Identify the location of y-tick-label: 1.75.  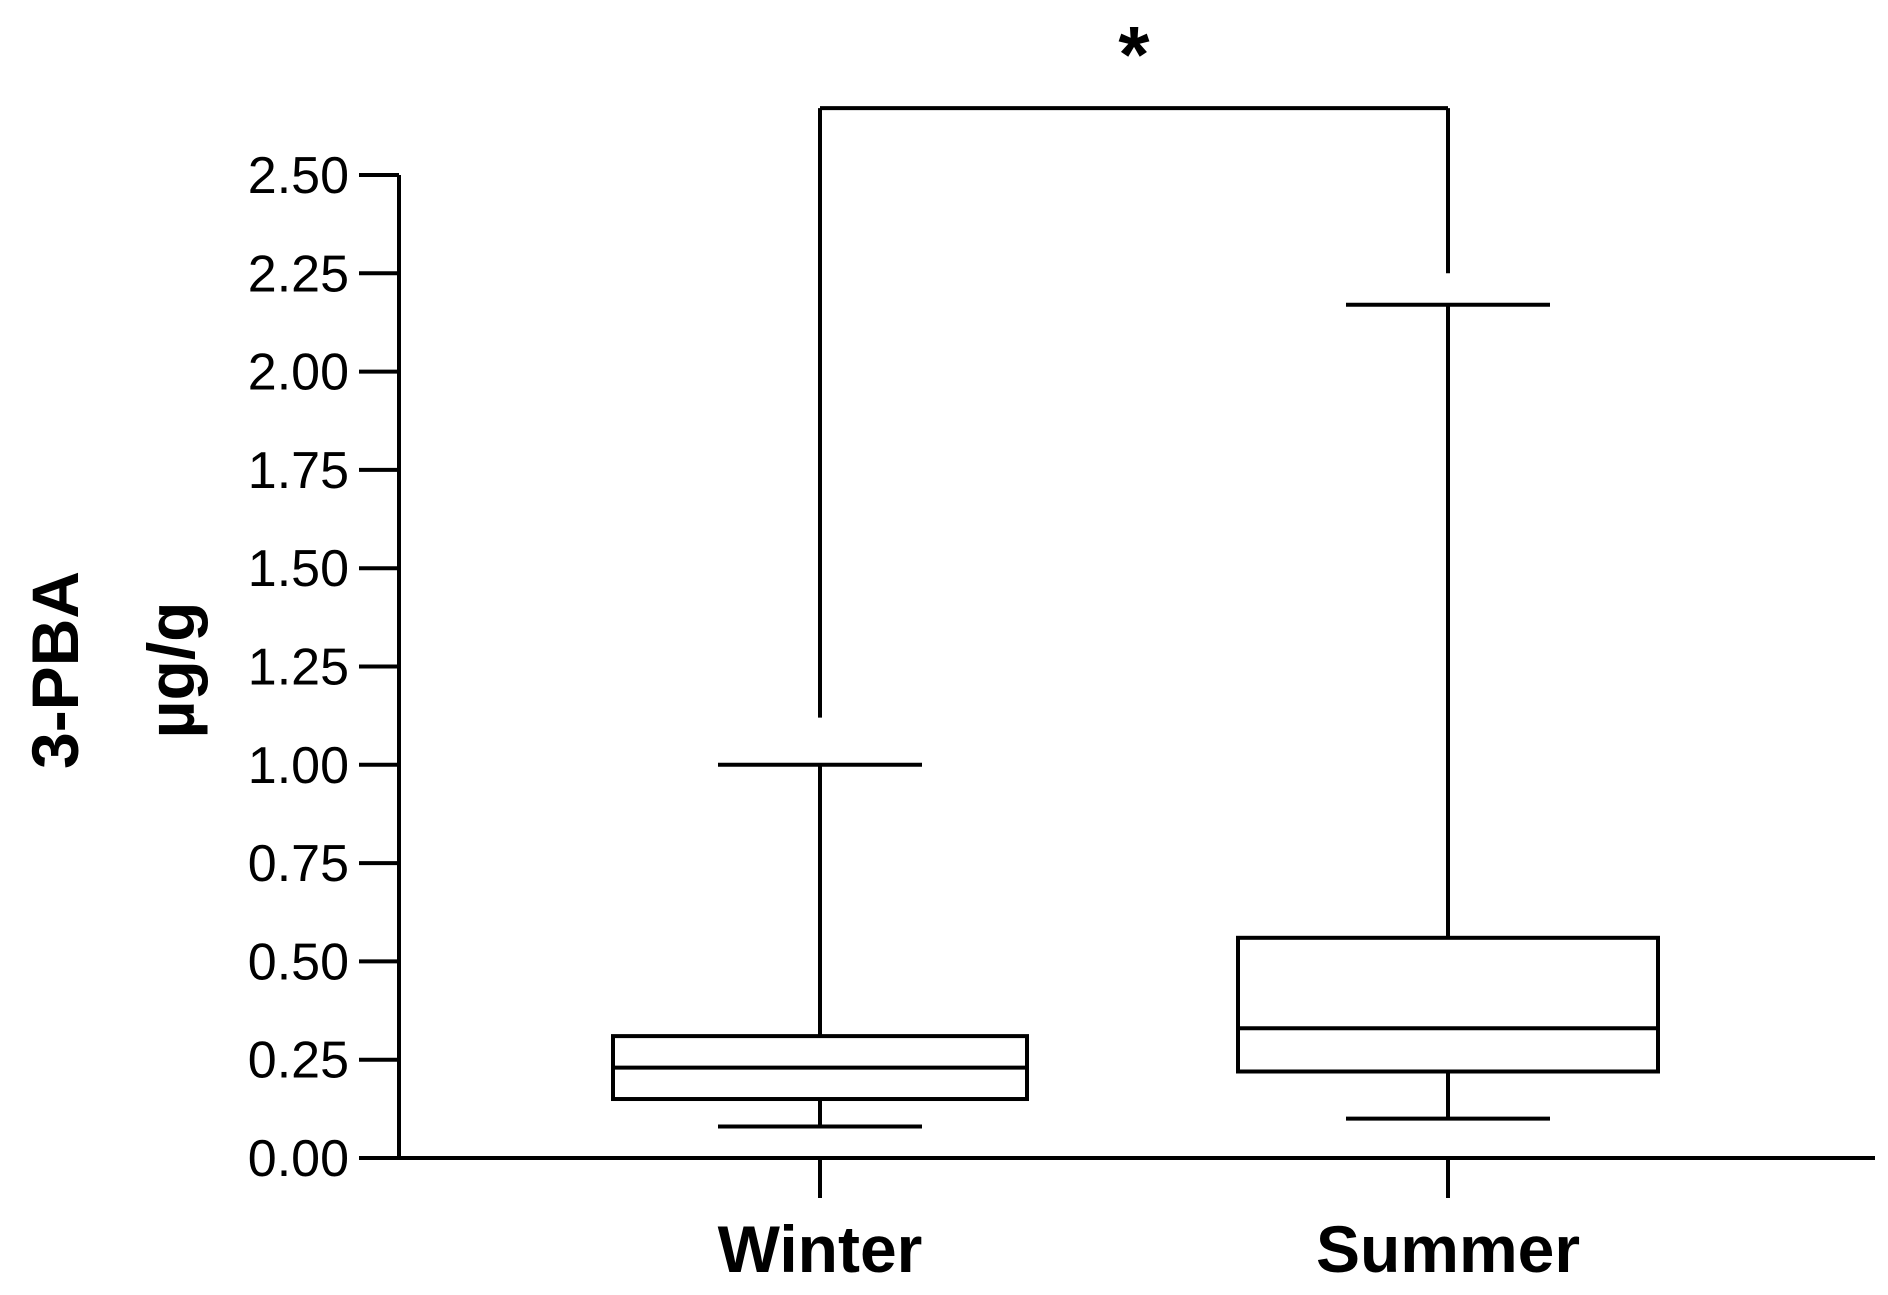
(298, 471).